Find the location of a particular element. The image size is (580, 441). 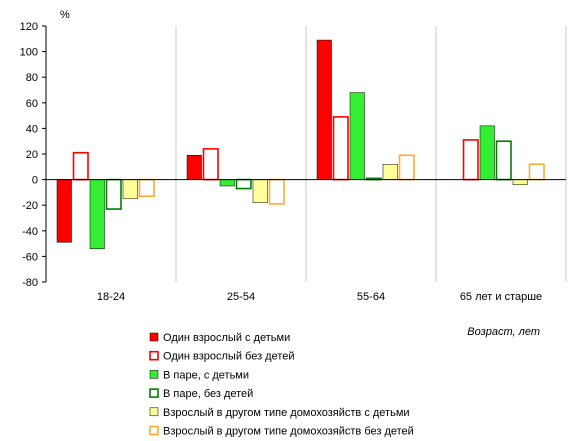

legend-label: Один взрослый без детей is located at coordinates (229, 357).